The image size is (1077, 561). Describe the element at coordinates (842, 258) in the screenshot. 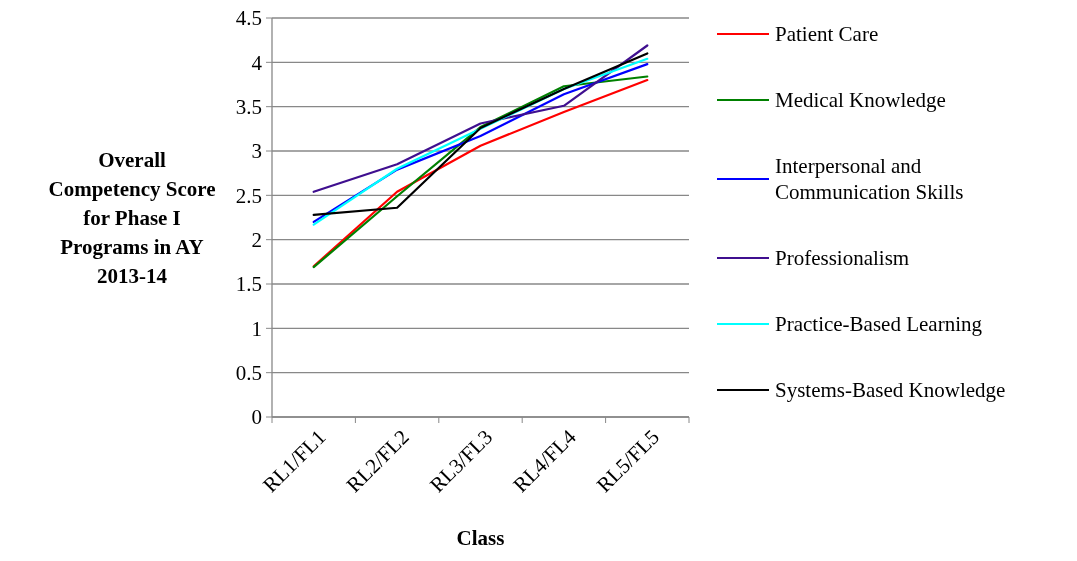

I see `legend-label: Professionalism` at that location.